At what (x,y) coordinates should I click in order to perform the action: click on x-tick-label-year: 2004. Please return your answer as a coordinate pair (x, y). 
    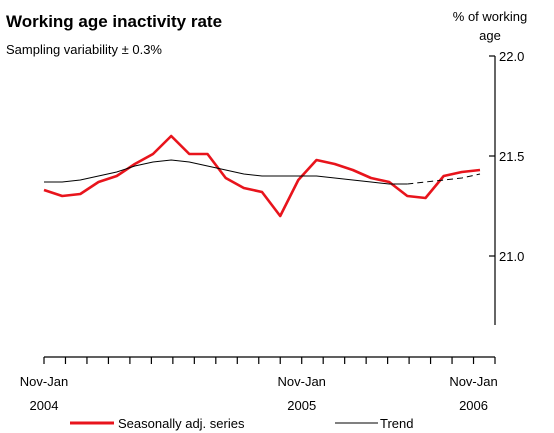
    Looking at the image, I should click on (44, 405).